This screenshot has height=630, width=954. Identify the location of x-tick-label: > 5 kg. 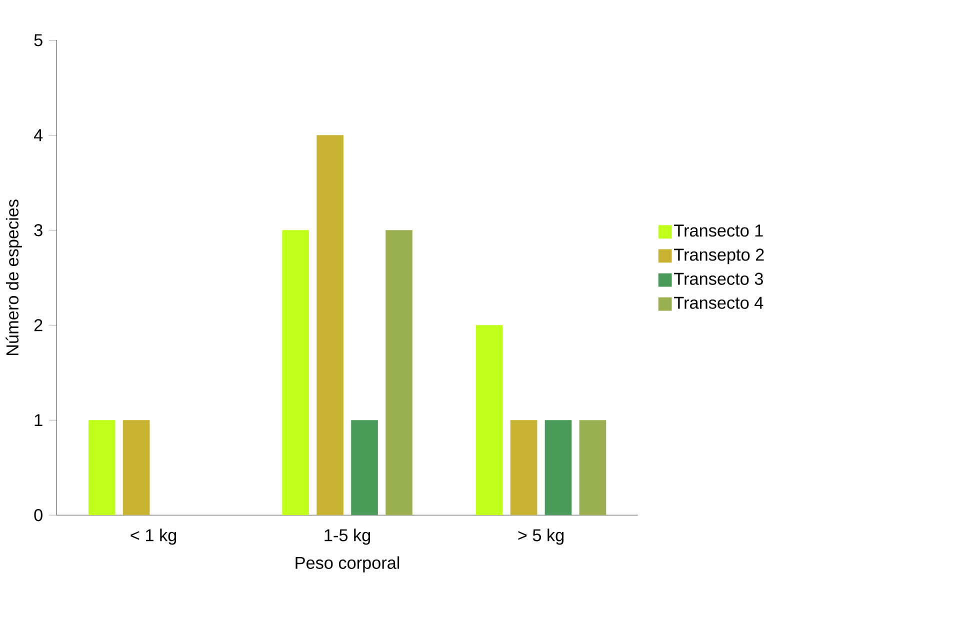
(541, 536).